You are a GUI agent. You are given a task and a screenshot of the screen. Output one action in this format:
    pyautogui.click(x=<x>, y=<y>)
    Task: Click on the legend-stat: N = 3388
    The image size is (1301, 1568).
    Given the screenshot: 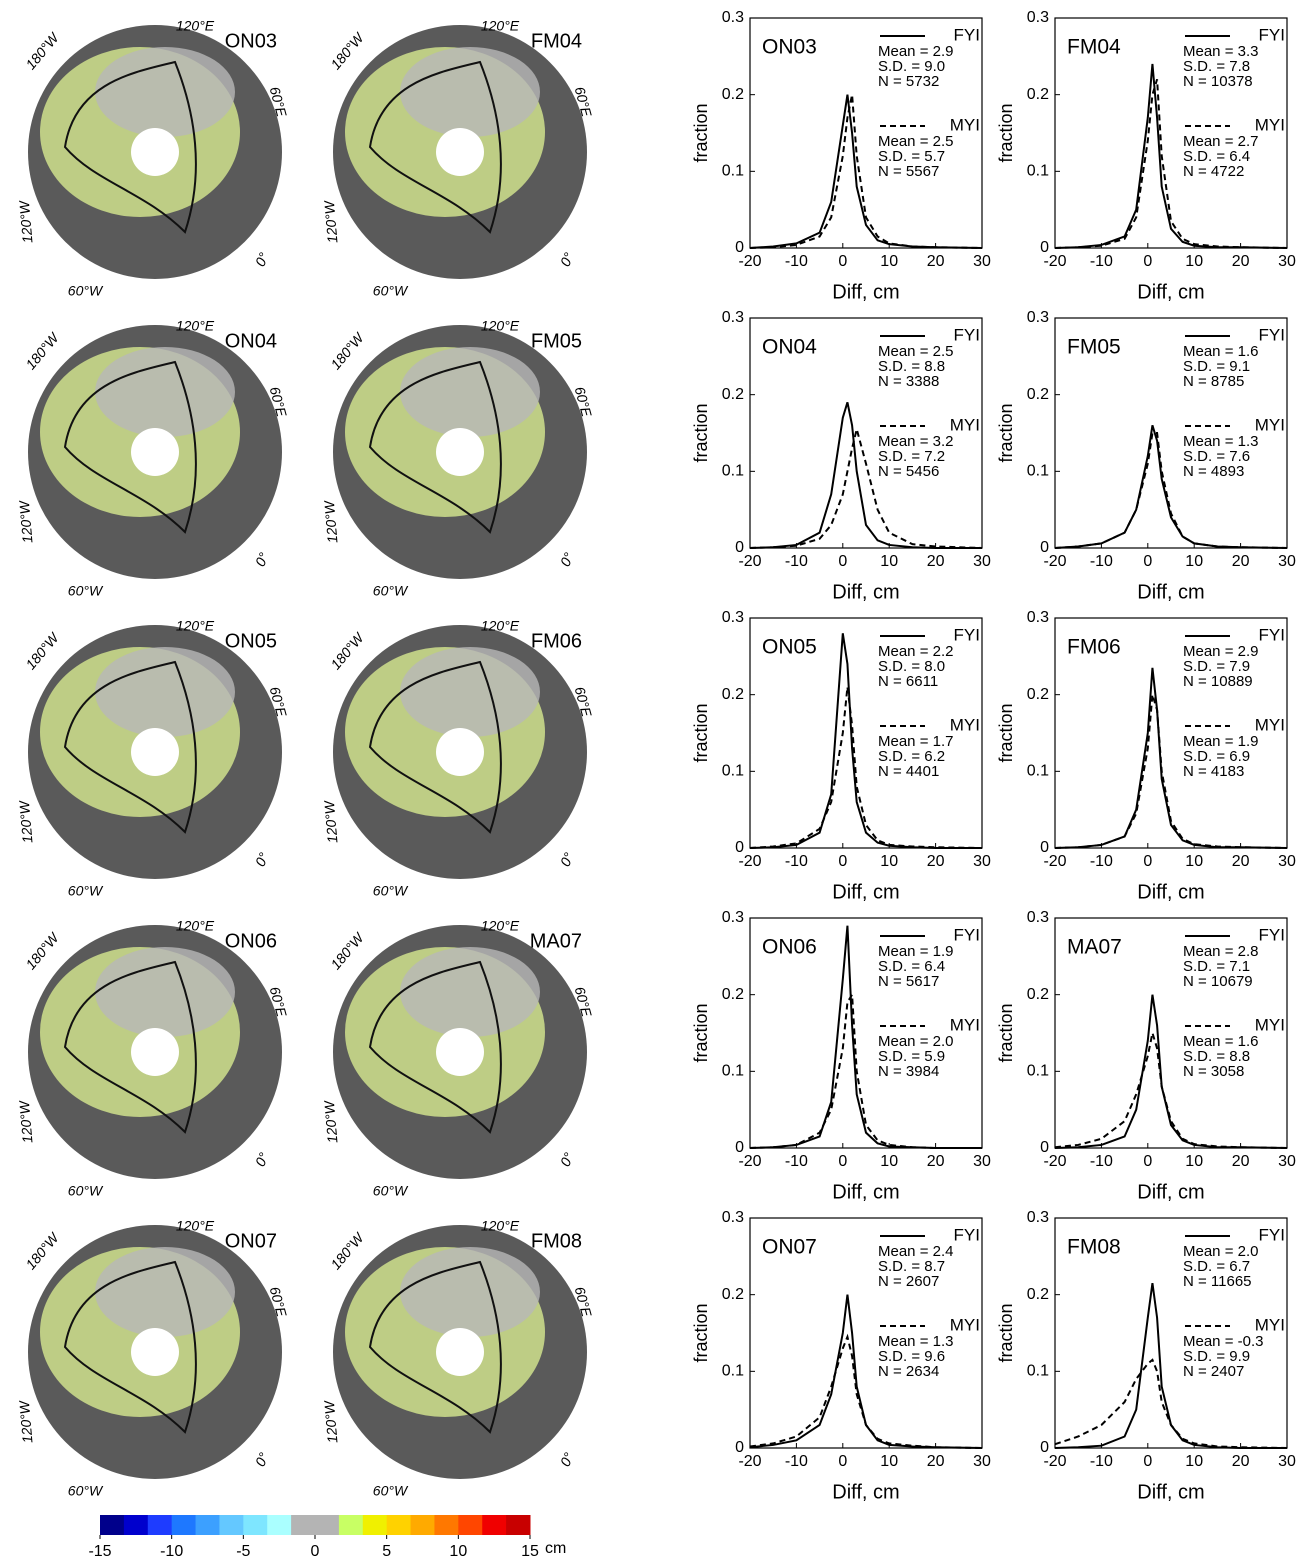 What is the action you would take?
    pyautogui.click(x=908, y=381)
    